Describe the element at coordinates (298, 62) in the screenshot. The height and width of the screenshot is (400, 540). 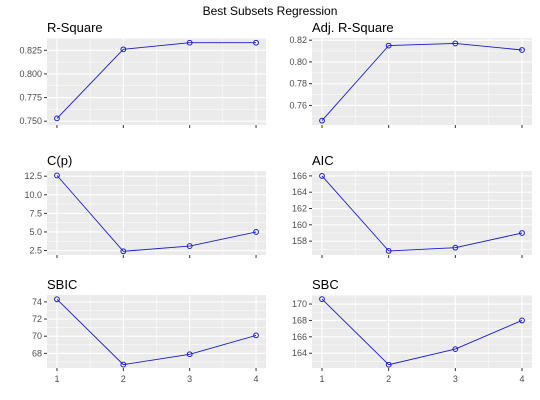
I see `y-tick-label: 0.80` at that location.